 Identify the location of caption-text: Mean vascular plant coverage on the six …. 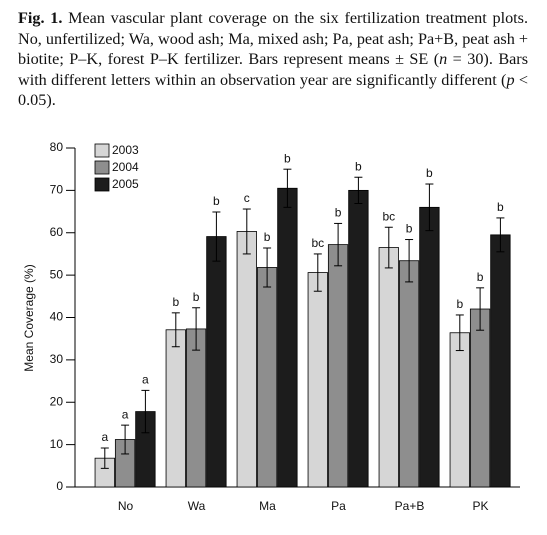
(273, 38).